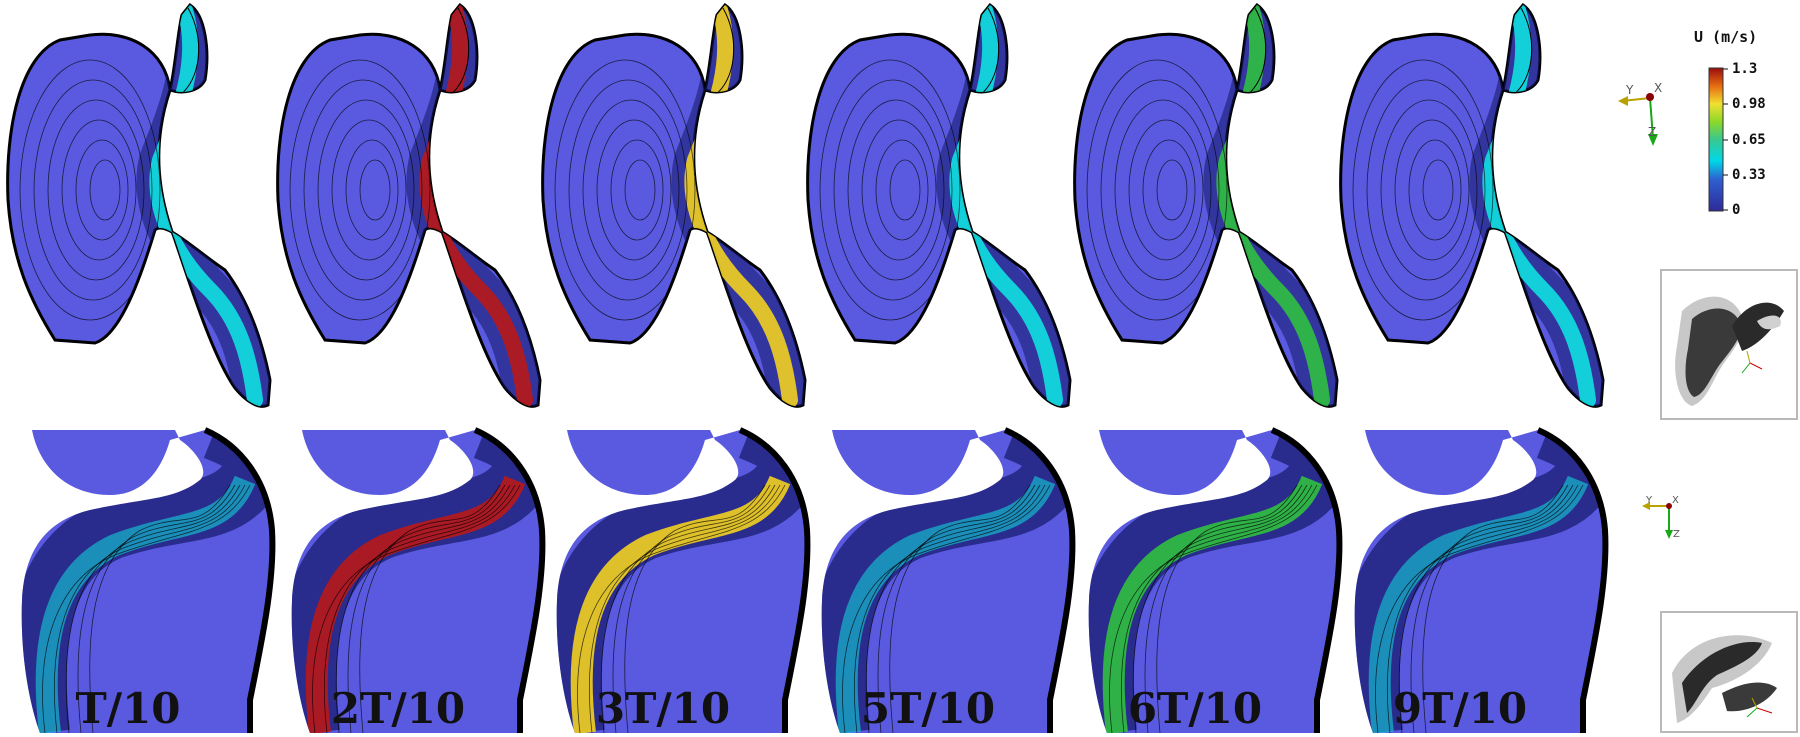 This screenshot has width=1800, height=737. What do you see at coordinates (1640, 113) in the screenshot?
I see `axis-triad-top: Y X Z` at bounding box center [1640, 113].